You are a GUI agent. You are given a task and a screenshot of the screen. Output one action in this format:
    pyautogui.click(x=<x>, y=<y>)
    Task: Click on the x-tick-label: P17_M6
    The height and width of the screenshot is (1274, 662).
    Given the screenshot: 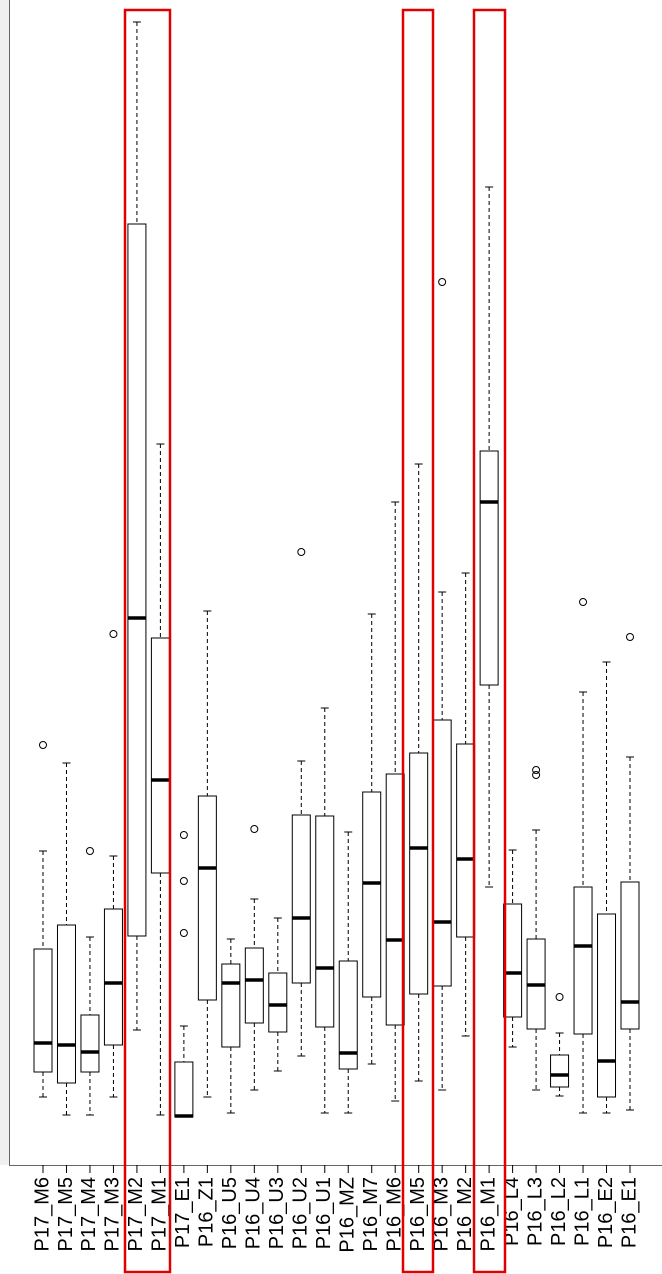 What is the action you would take?
    pyautogui.click(x=42, y=1214)
    